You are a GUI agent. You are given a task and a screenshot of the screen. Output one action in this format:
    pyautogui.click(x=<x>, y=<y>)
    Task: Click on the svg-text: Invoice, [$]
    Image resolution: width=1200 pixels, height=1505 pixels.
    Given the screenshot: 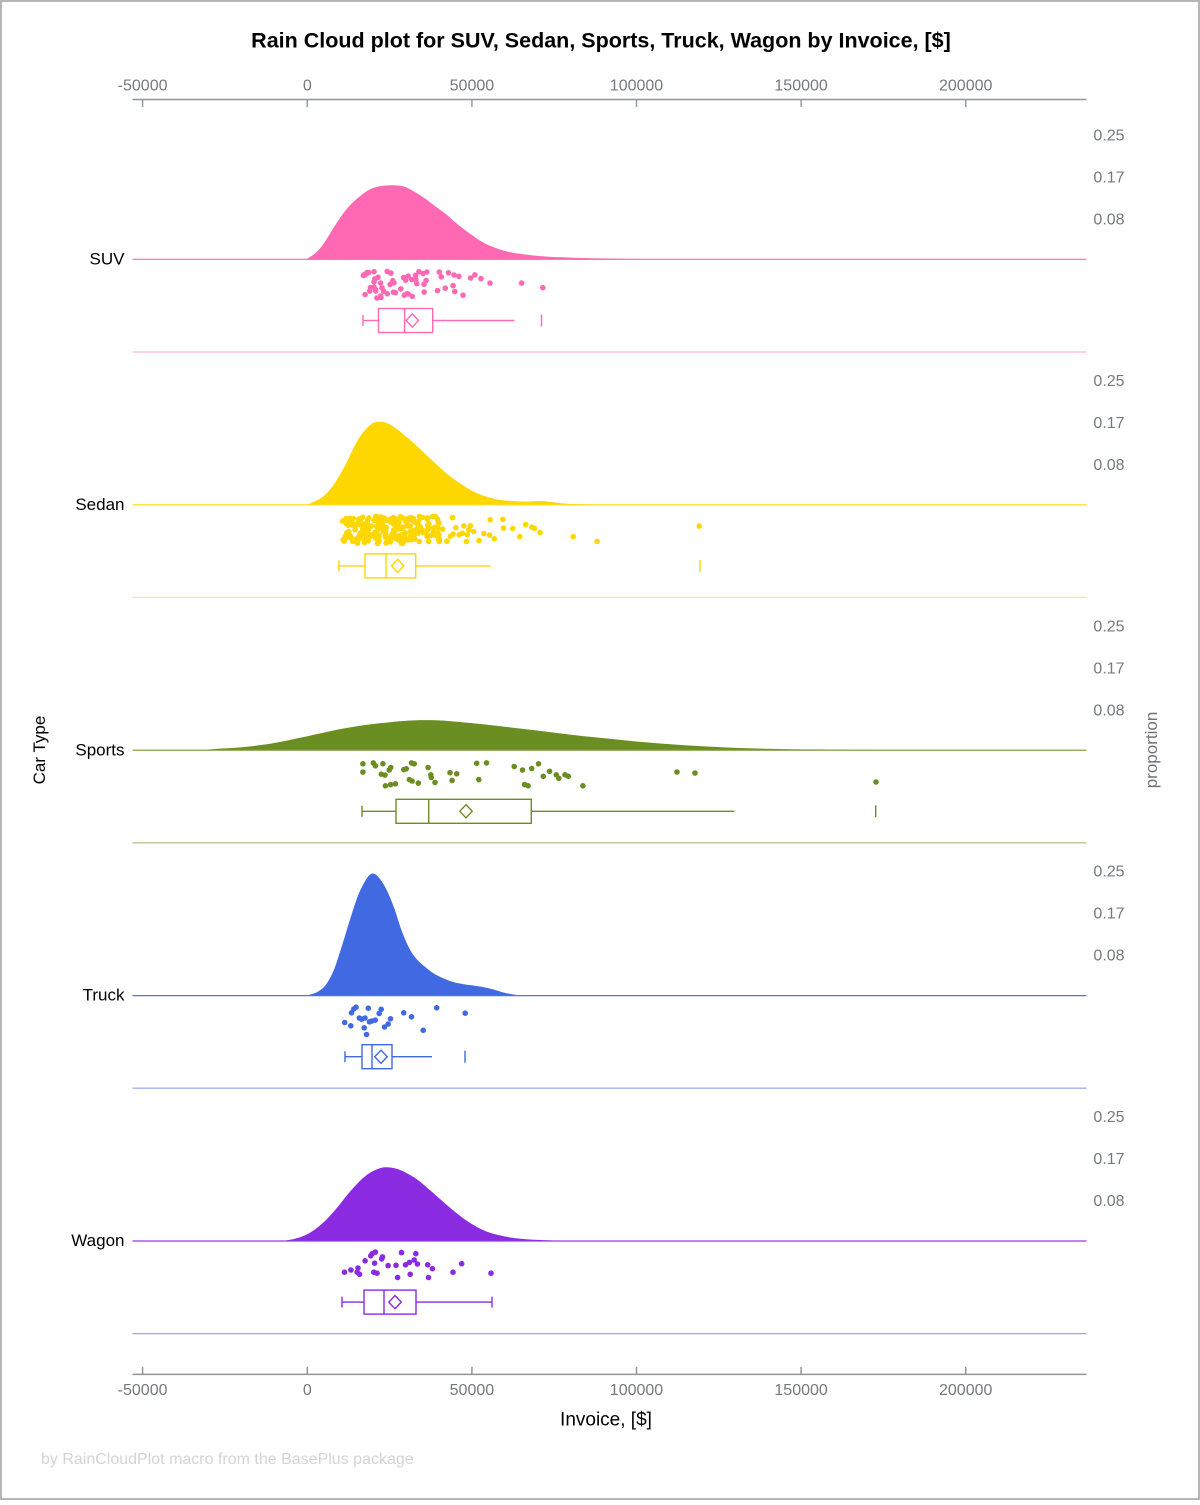 What is the action you would take?
    pyautogui.click(x=606, y=1420)
    